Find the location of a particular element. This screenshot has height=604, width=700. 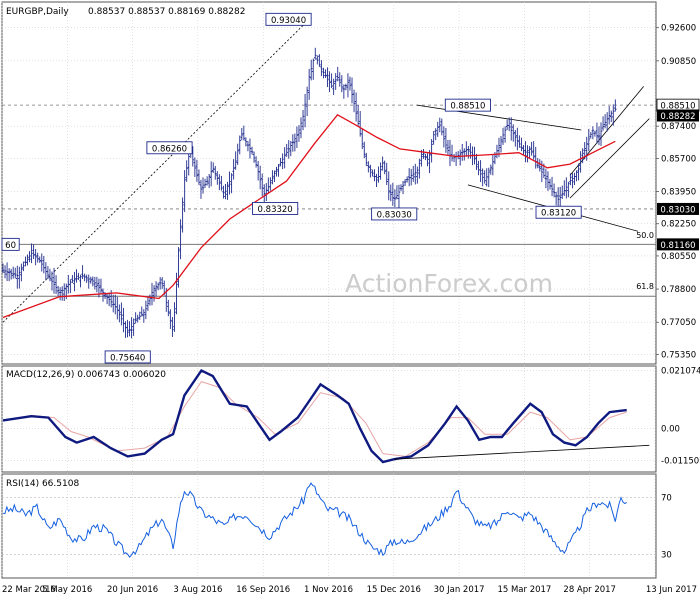

rsi-tick-label: 30 is located at coordinates (666, 556).